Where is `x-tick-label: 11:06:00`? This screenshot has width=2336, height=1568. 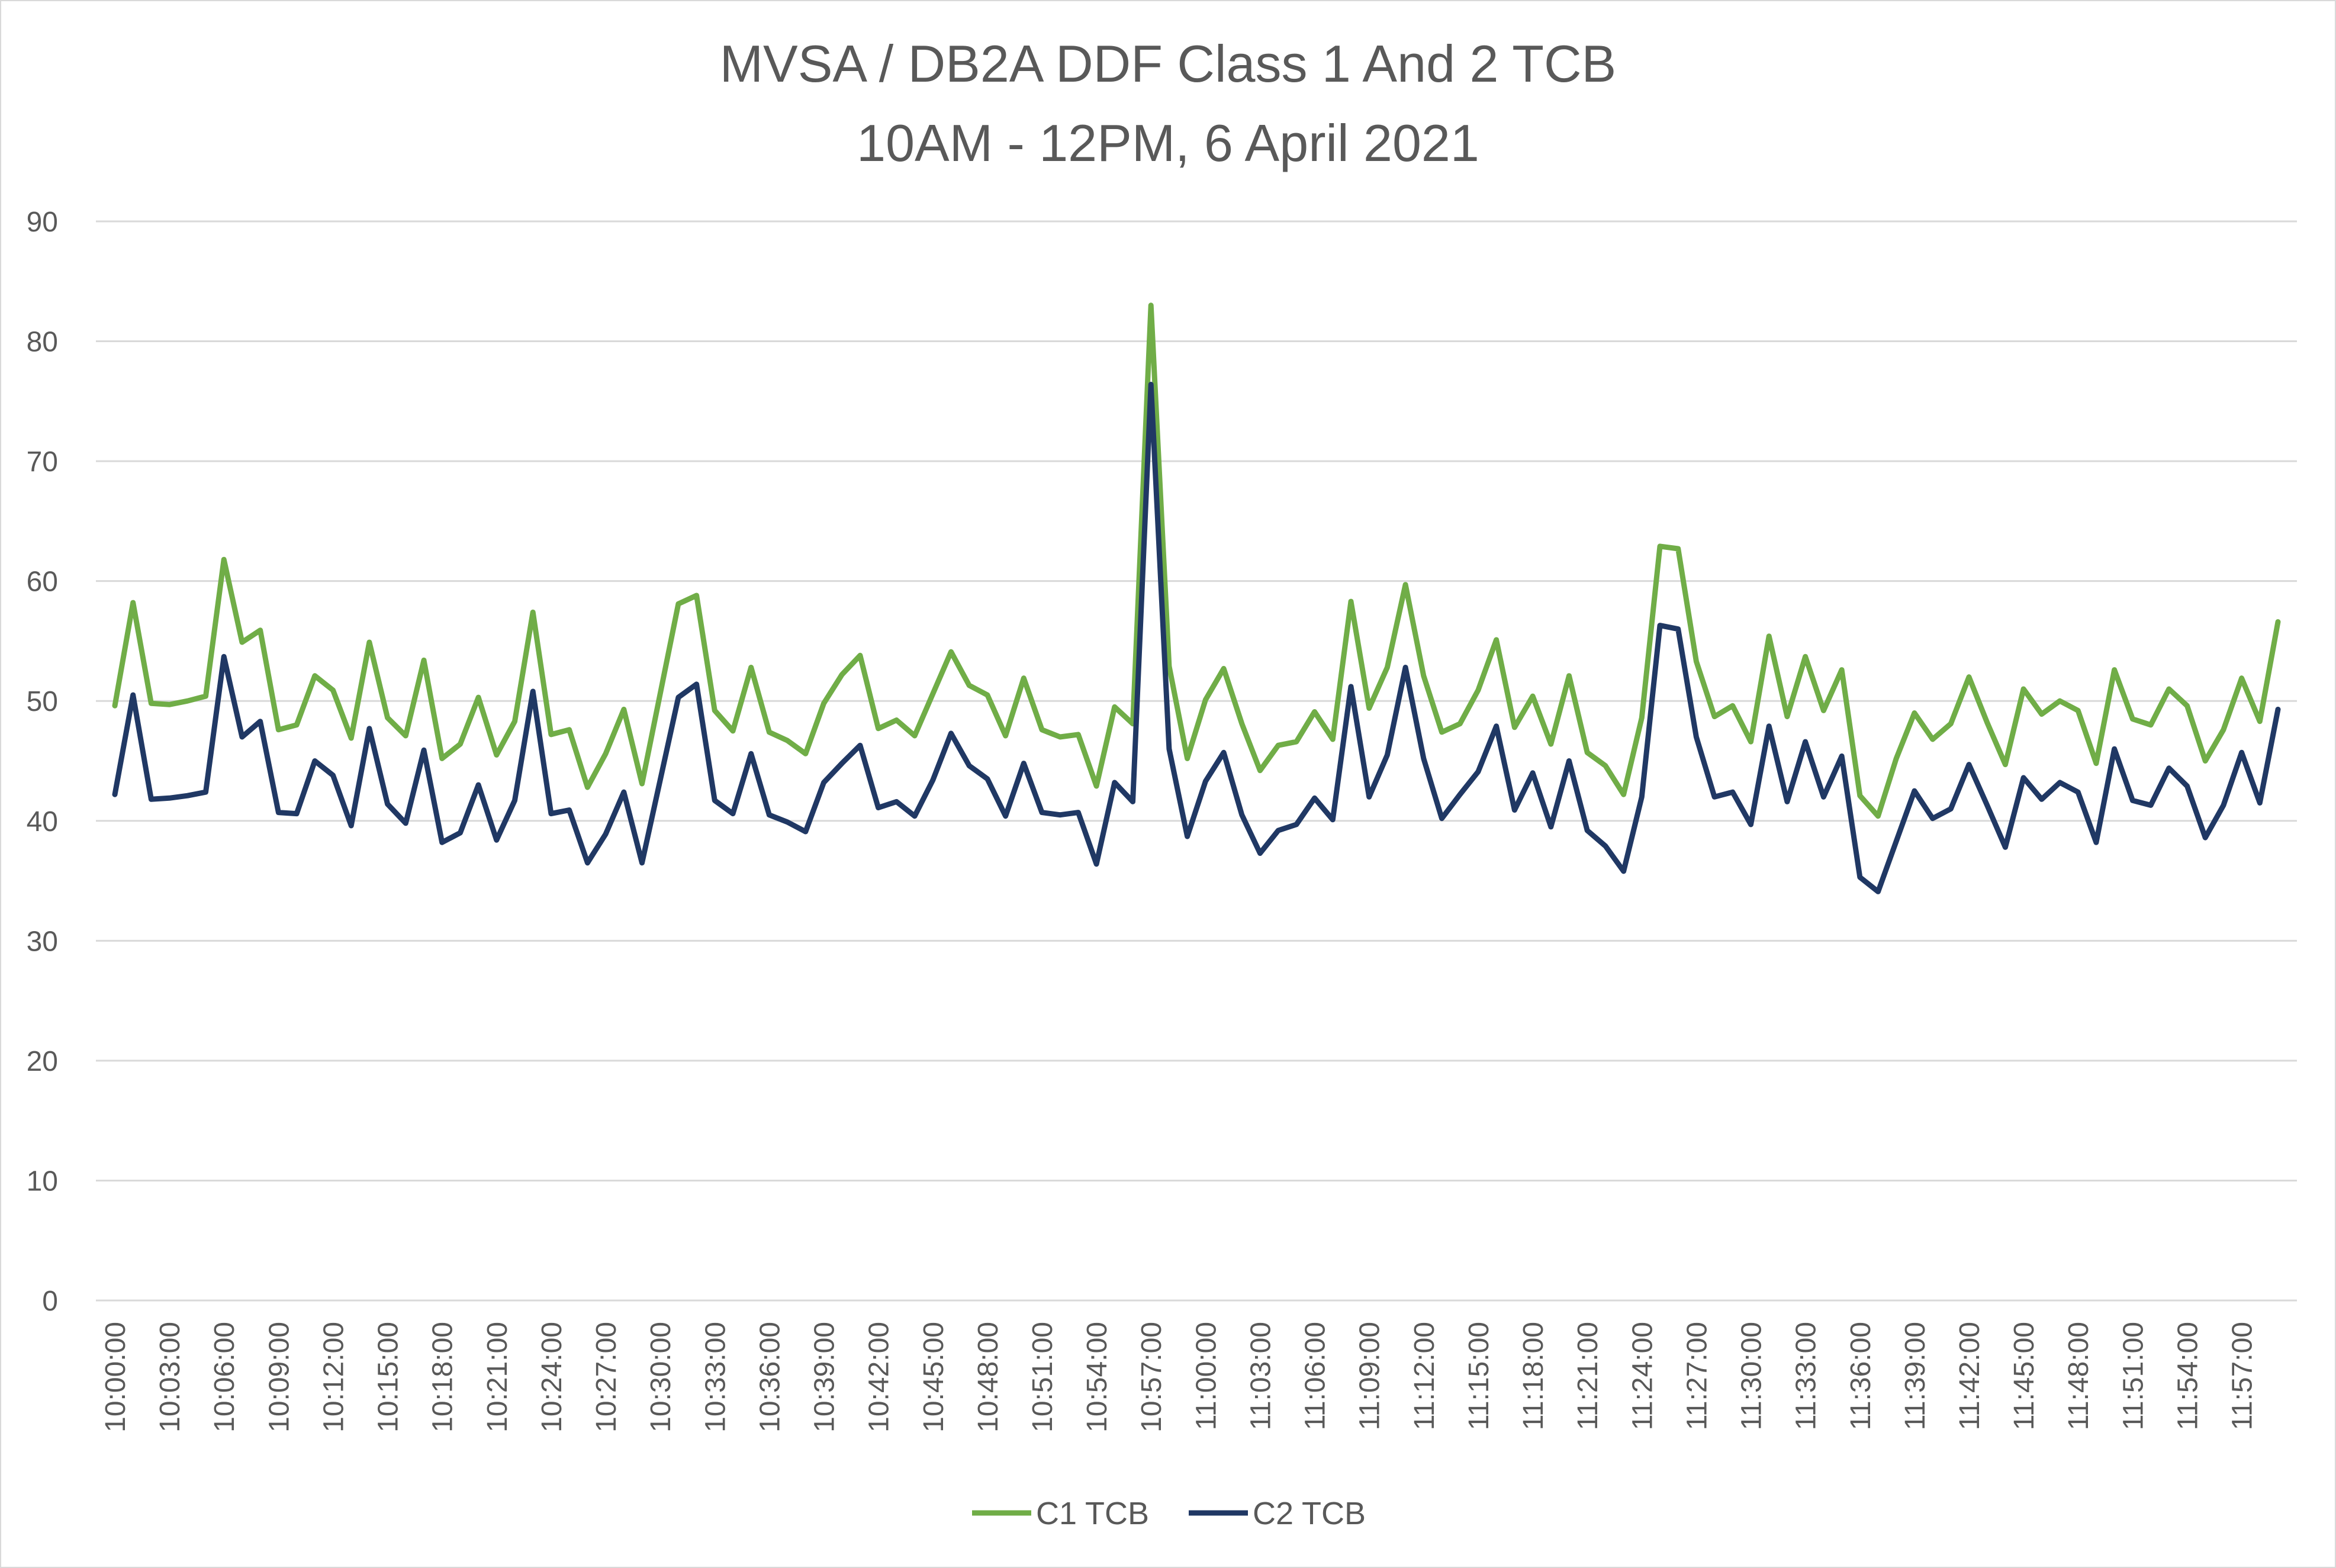
x-tick-label: 11:06:00 is located at coordinates (1315, 1376).